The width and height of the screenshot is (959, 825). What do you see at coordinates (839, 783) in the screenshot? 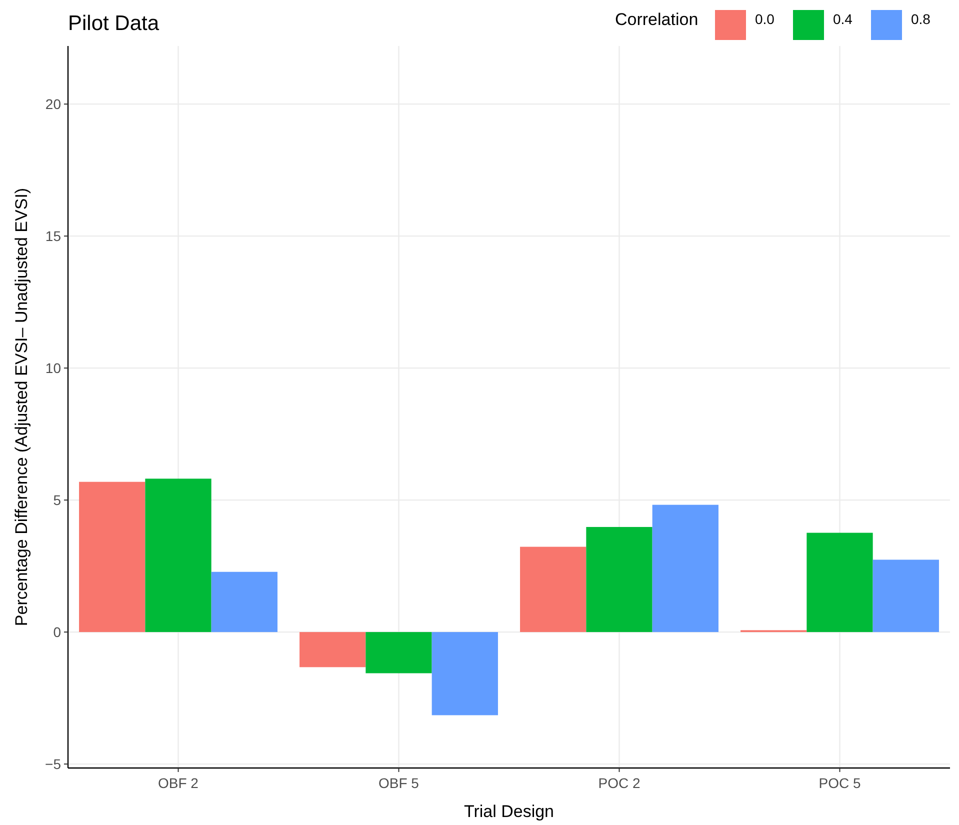
I see `x-tick-label: POC 5` at bounding box center [839, 783].